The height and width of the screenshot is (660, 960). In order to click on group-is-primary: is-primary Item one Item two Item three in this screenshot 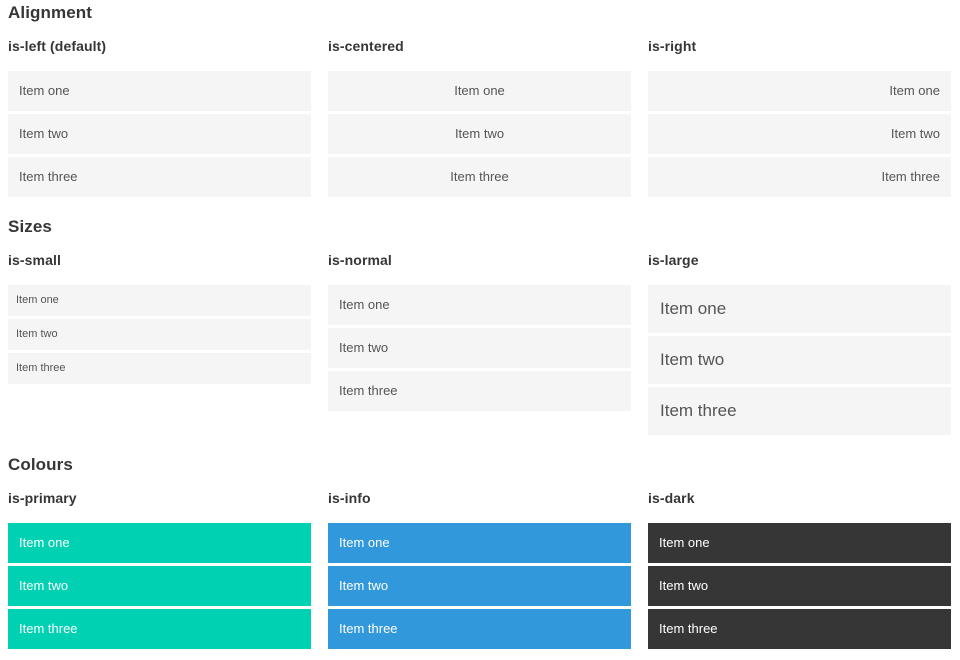, I will do `click(159, 570)`.